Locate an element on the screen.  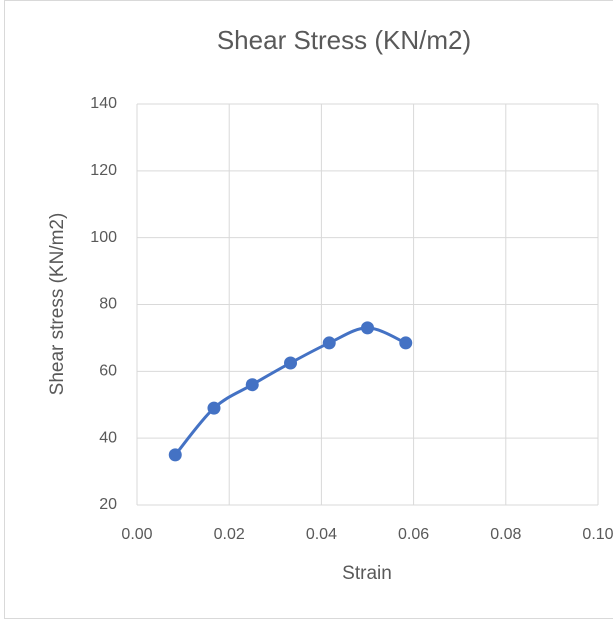
x-tick-label: 0.04 is located at coordinates (321, 534).